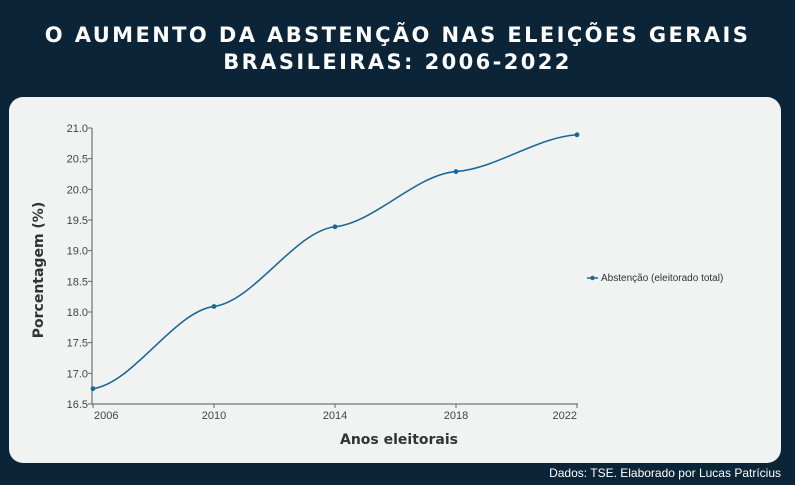 Image resolution: width=795 pixels, height=485 pixels. I want to click on y-tick-label: 18.5, so click(77, 282).